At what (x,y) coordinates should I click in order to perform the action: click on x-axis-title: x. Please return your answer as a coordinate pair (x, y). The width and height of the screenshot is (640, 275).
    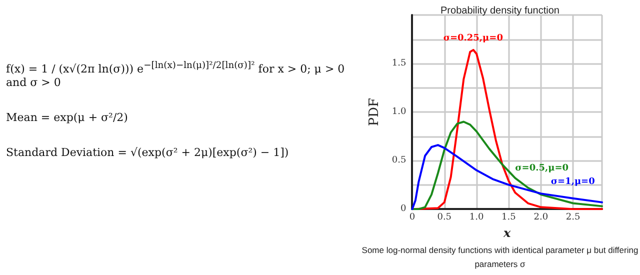
    Looking at the image, I should click on (507, 233).